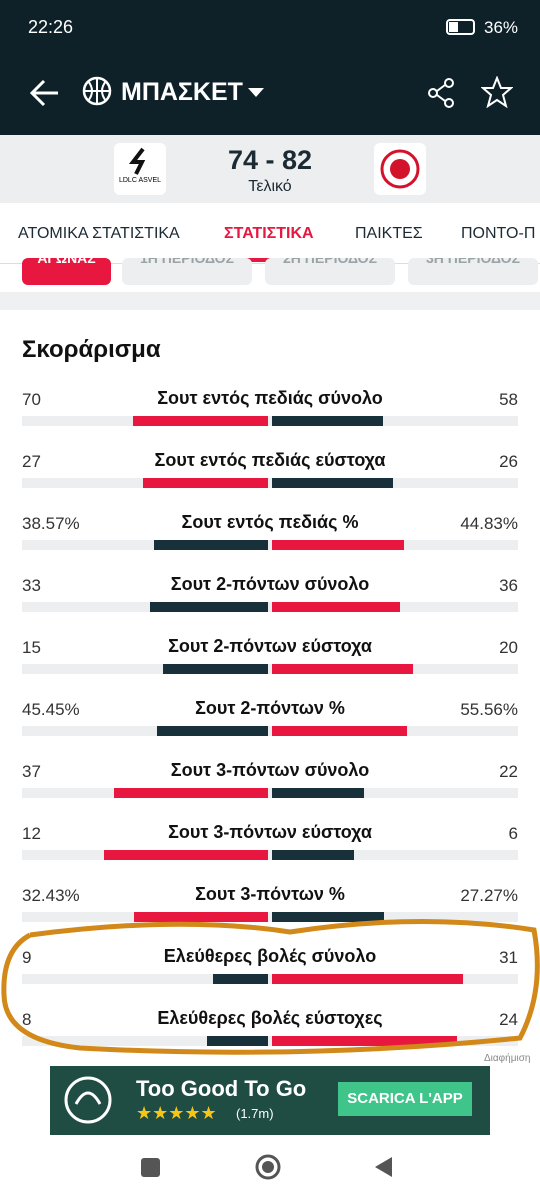 The image size is (540, 1200). What do you see at coordinates (27, 957) in the screenshot?
I see `home-value: 9` at bounding box center [27, 957].